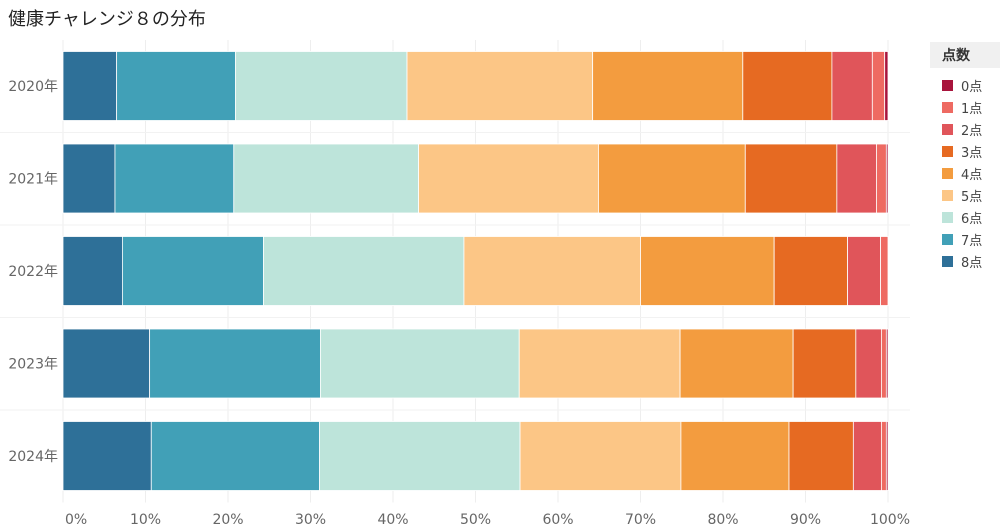  Describe the element at coordinates (972, 175) in the screenshot. I see `legend-label: 4点` at that location.